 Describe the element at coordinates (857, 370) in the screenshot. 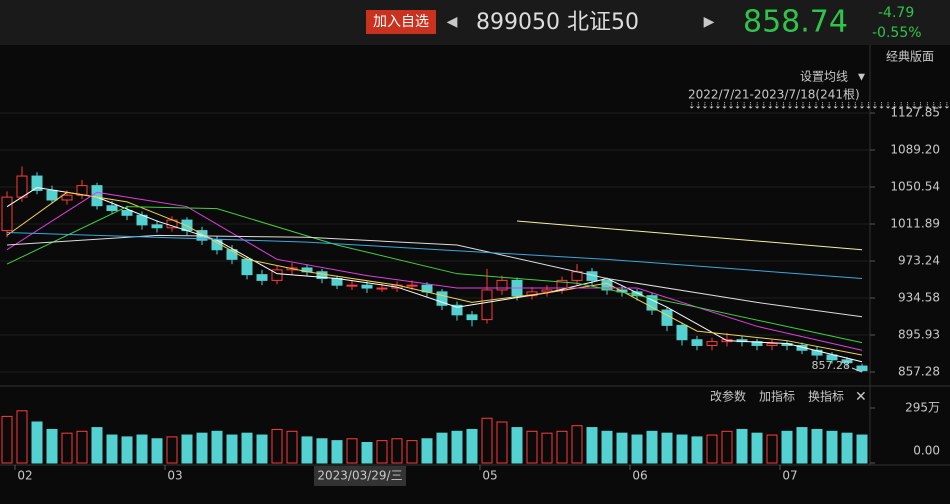

I see `low-pointer` at that location.